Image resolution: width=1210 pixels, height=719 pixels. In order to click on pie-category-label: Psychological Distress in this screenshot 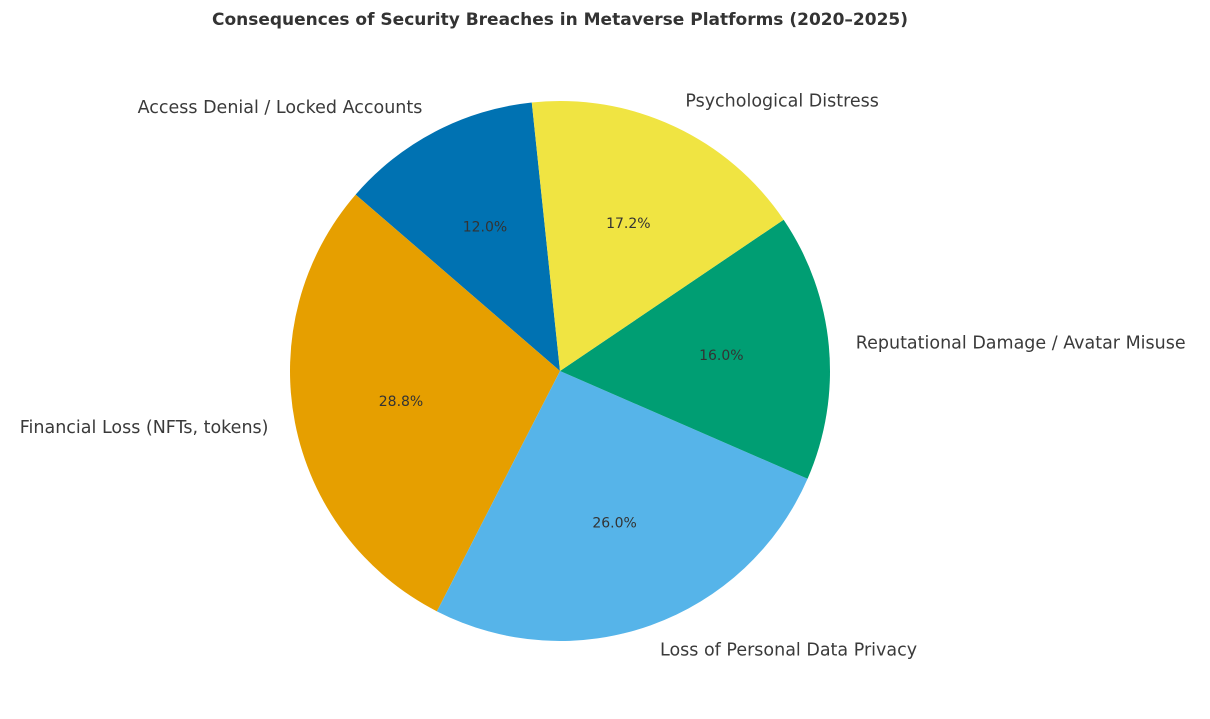, I will do `click(782, 102)`.